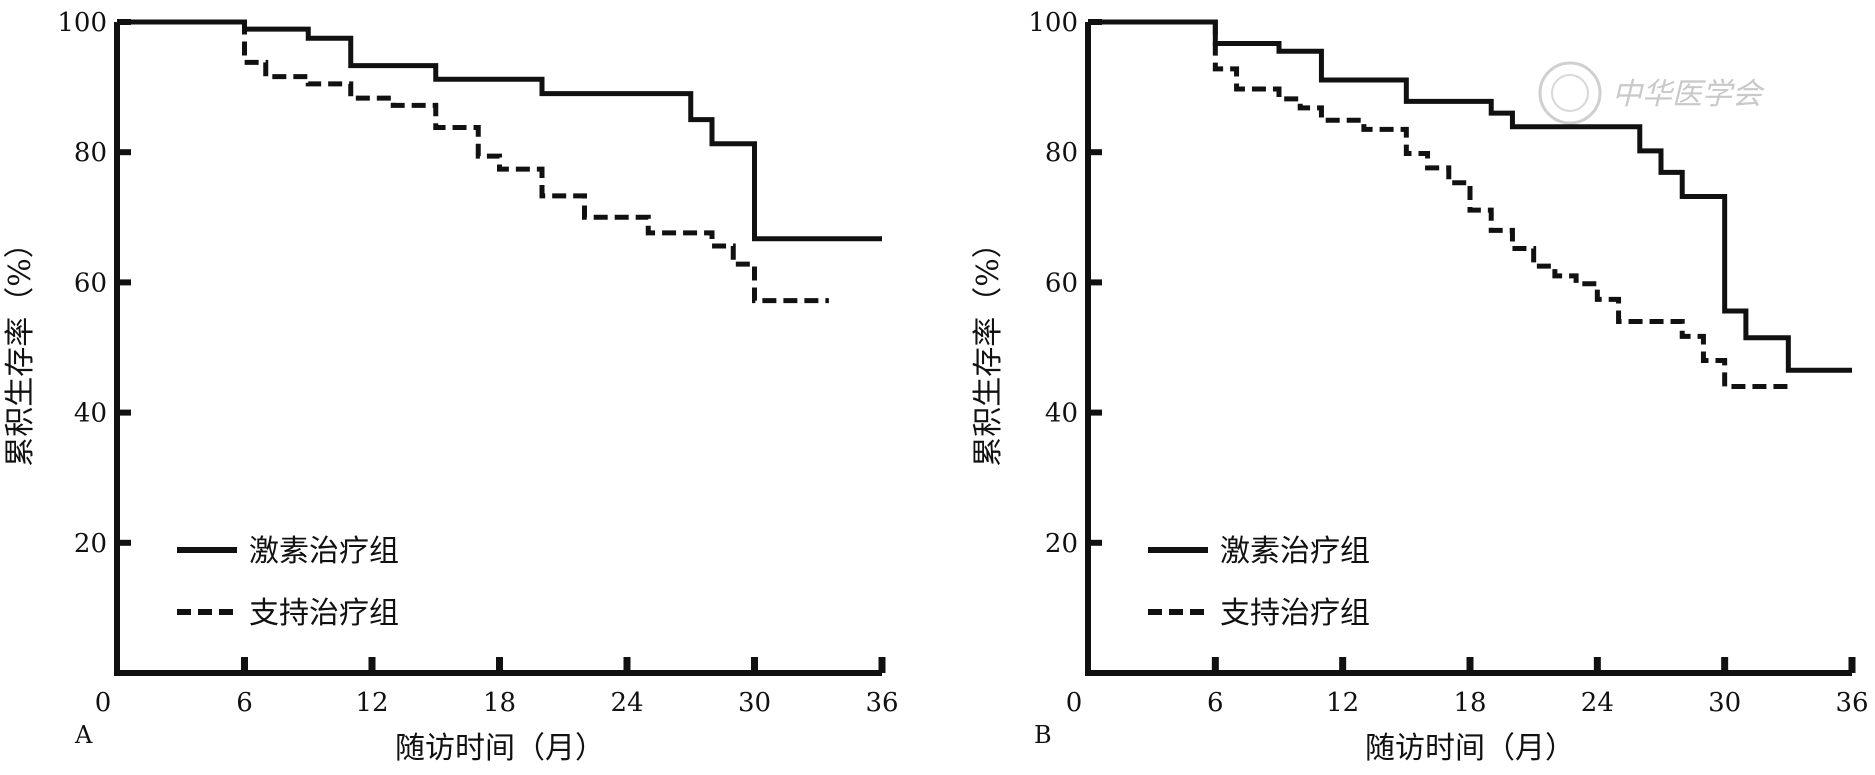 This screenshot has width=1875, height=775. Describe the element at coordinates (1688, 94) in the screenshot. I see `watermark-text: 中华医学会` at that location.